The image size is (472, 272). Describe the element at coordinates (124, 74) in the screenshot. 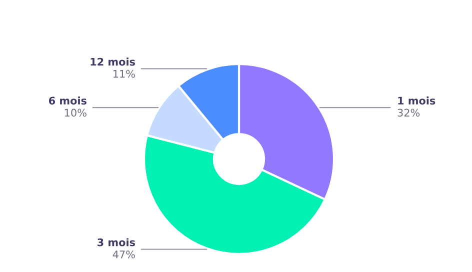

I see `data-label: 11%` at that location.